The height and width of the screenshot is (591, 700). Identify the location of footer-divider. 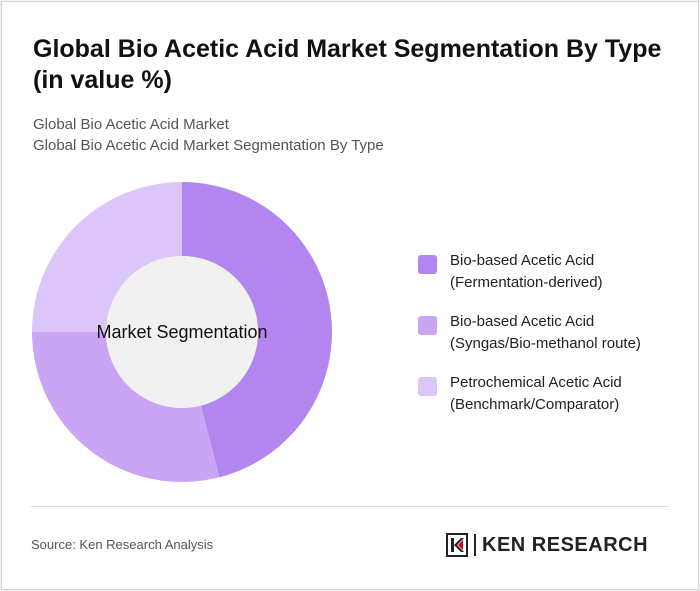
(349, 506).